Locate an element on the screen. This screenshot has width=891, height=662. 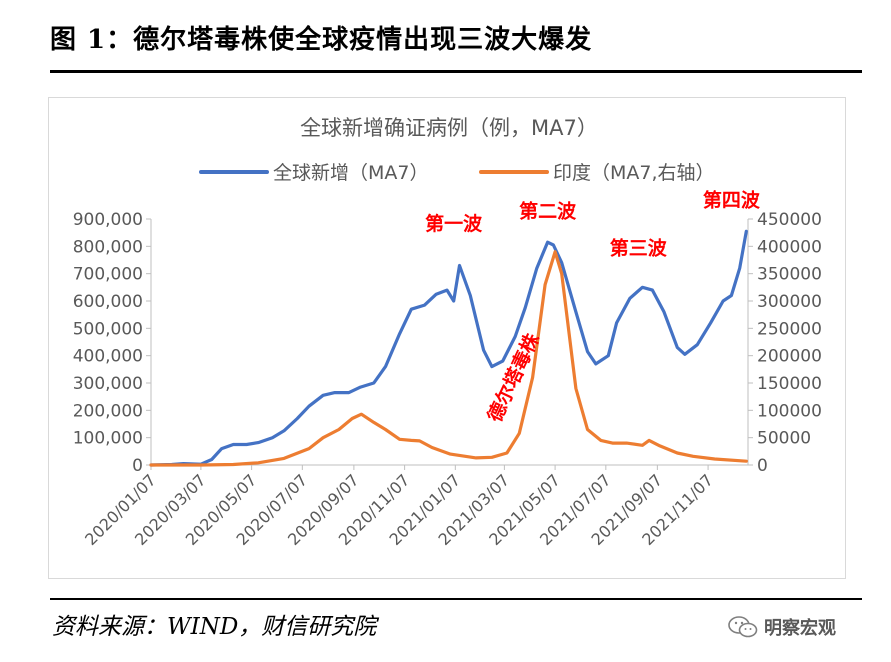
y-left-tick-label: 0 is located at coordinates (137, 466).